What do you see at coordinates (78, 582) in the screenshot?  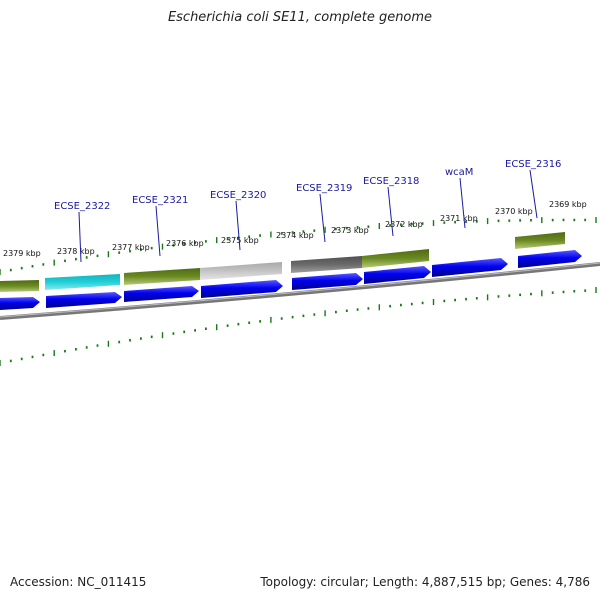 I see `accession-text: Accession: NC_011415` at bounding box center [78, 582].